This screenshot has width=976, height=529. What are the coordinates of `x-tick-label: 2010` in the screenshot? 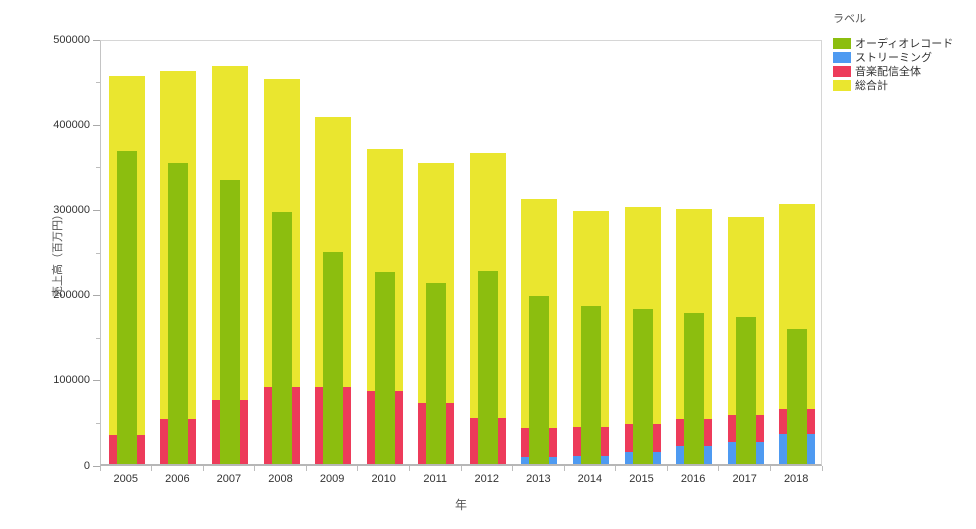 It's located at (383, 479).